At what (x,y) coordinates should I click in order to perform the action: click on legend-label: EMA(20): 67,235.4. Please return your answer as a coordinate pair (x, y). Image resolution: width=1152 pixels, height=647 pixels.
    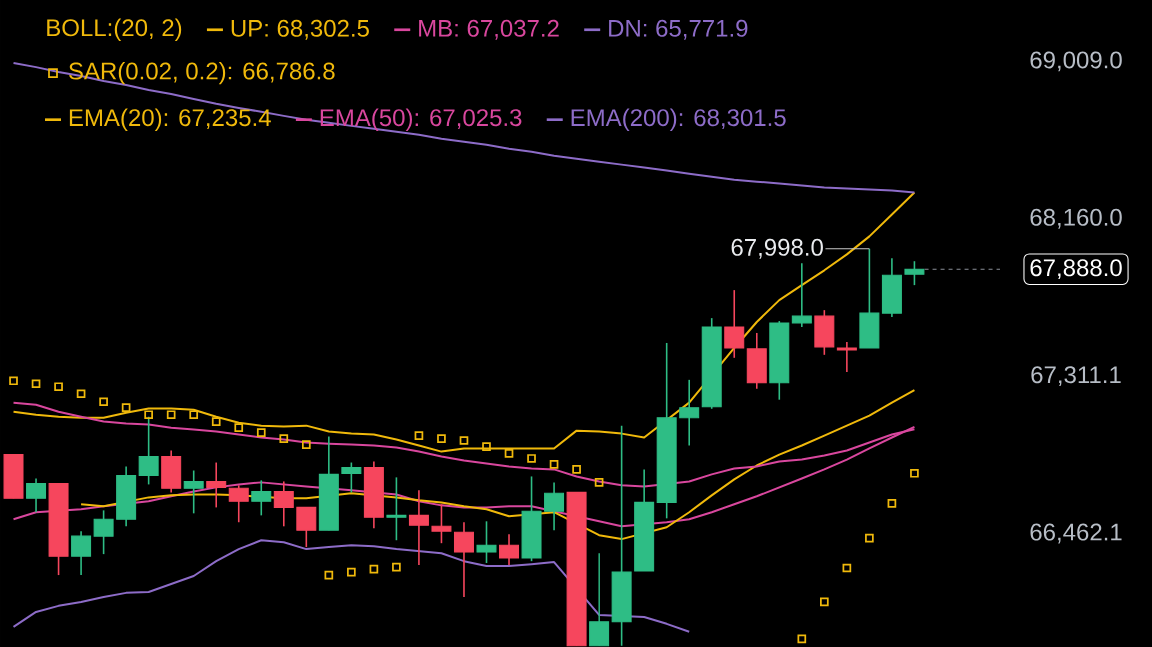
    Looking at the image, I should click on (170, 119).